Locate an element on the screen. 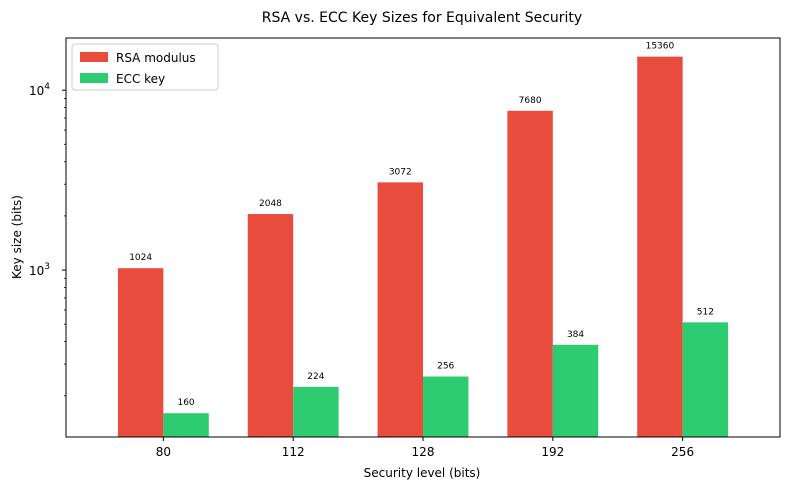  bar-value-label: 256 is located at coordinates (445, 366).